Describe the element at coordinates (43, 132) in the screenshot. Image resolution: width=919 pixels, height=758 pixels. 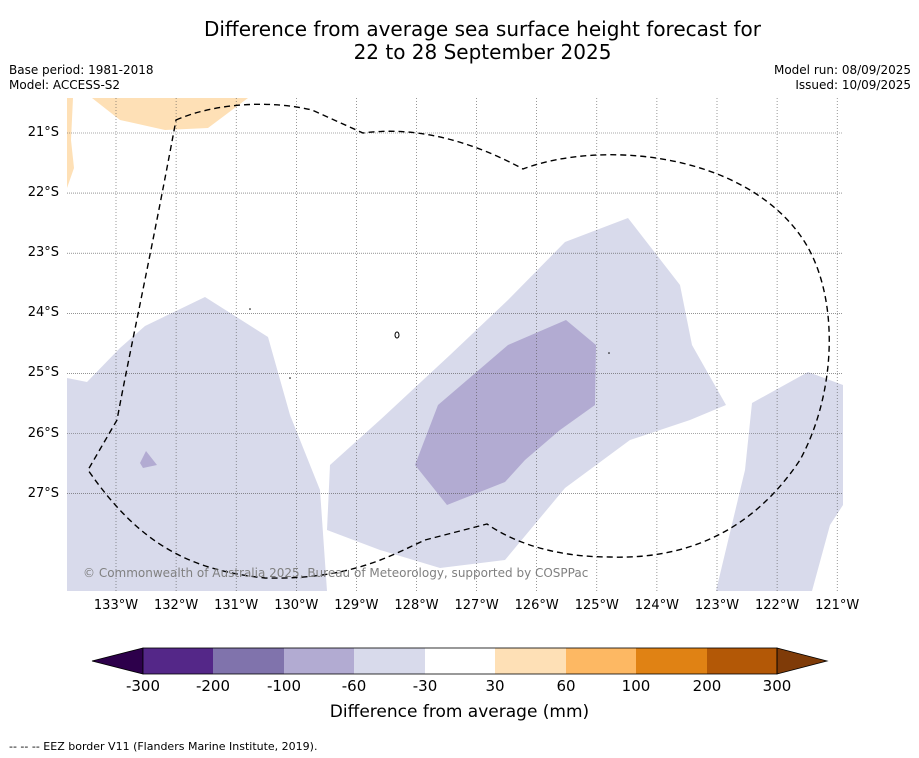
I see `latitude-label: 21°S` at that location.